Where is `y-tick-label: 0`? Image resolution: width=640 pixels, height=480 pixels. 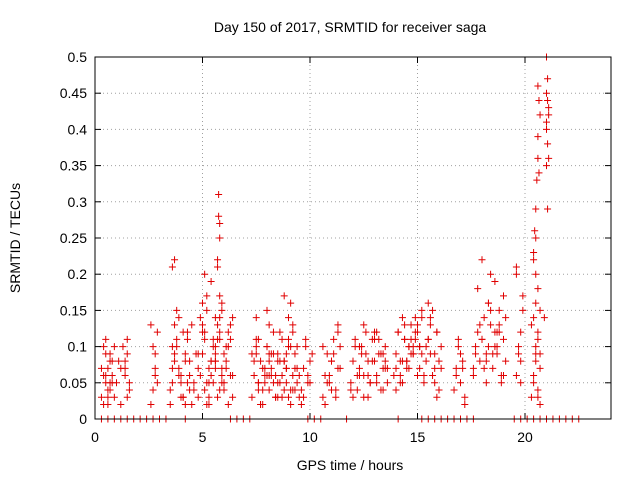
y-tick-label: 0 is located at coordinates (83, 419).